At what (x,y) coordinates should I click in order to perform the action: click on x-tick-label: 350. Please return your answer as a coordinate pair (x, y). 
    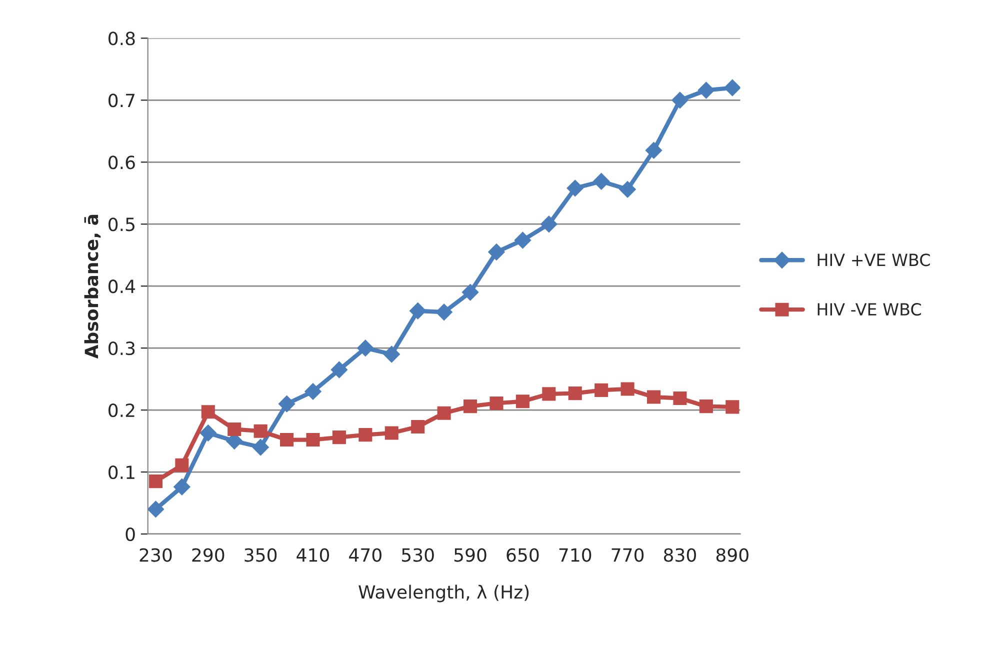
    Looking at the image, I should click on (260, 555).